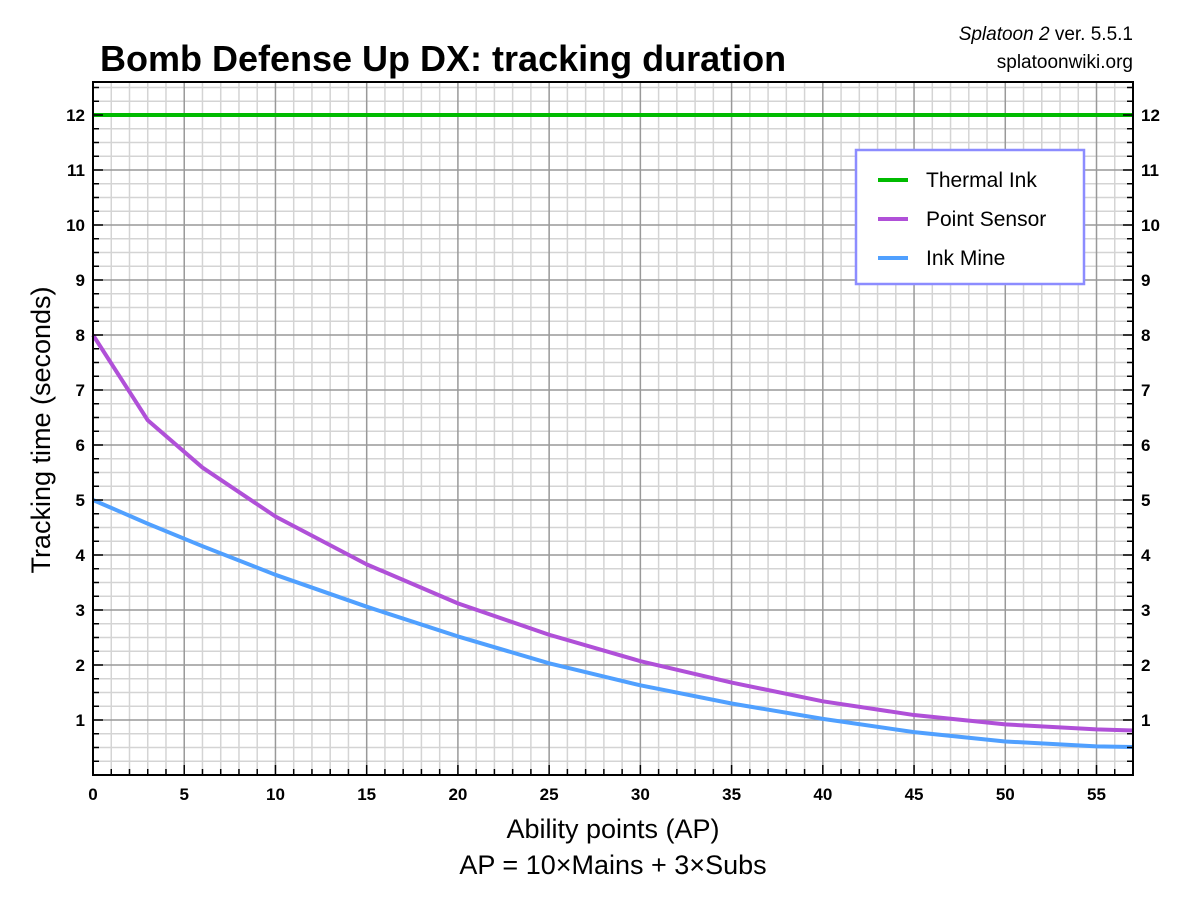  What do you see at coordinates (366, 794) in the screenshot?
I see `x-tick-label: 15` at bounding box center [366, 794].